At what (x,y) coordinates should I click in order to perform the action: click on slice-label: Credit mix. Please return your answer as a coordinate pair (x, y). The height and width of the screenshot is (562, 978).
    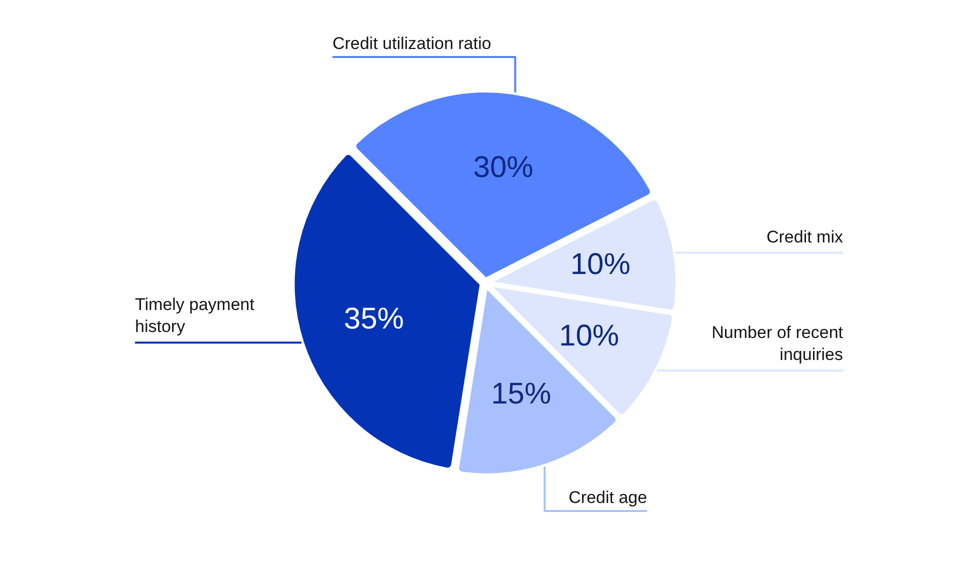
    Looking at the image, I should click on (805, 236).